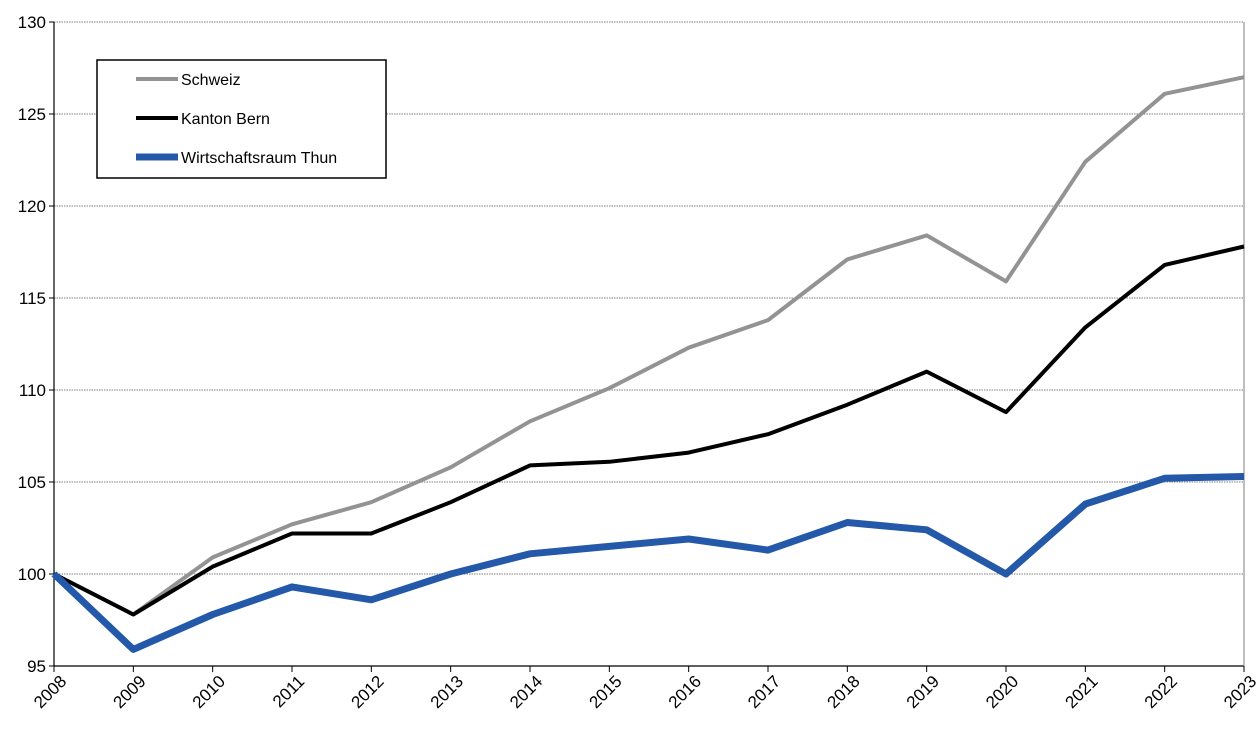  I want to click on x-tick-label: 2013, so click(447, 692).